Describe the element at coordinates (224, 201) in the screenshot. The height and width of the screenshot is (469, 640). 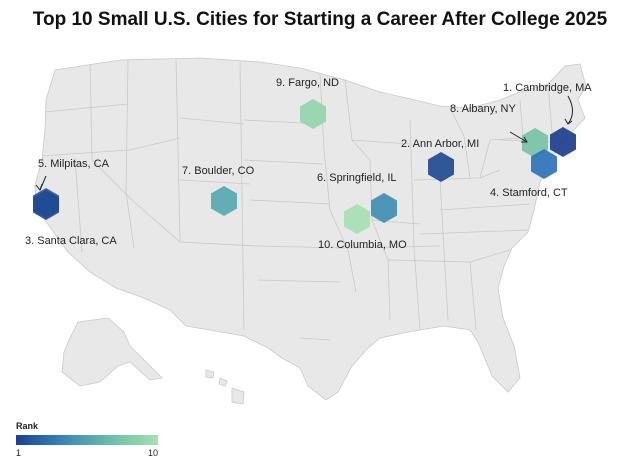
I see `city-marker-boulder` at that location.